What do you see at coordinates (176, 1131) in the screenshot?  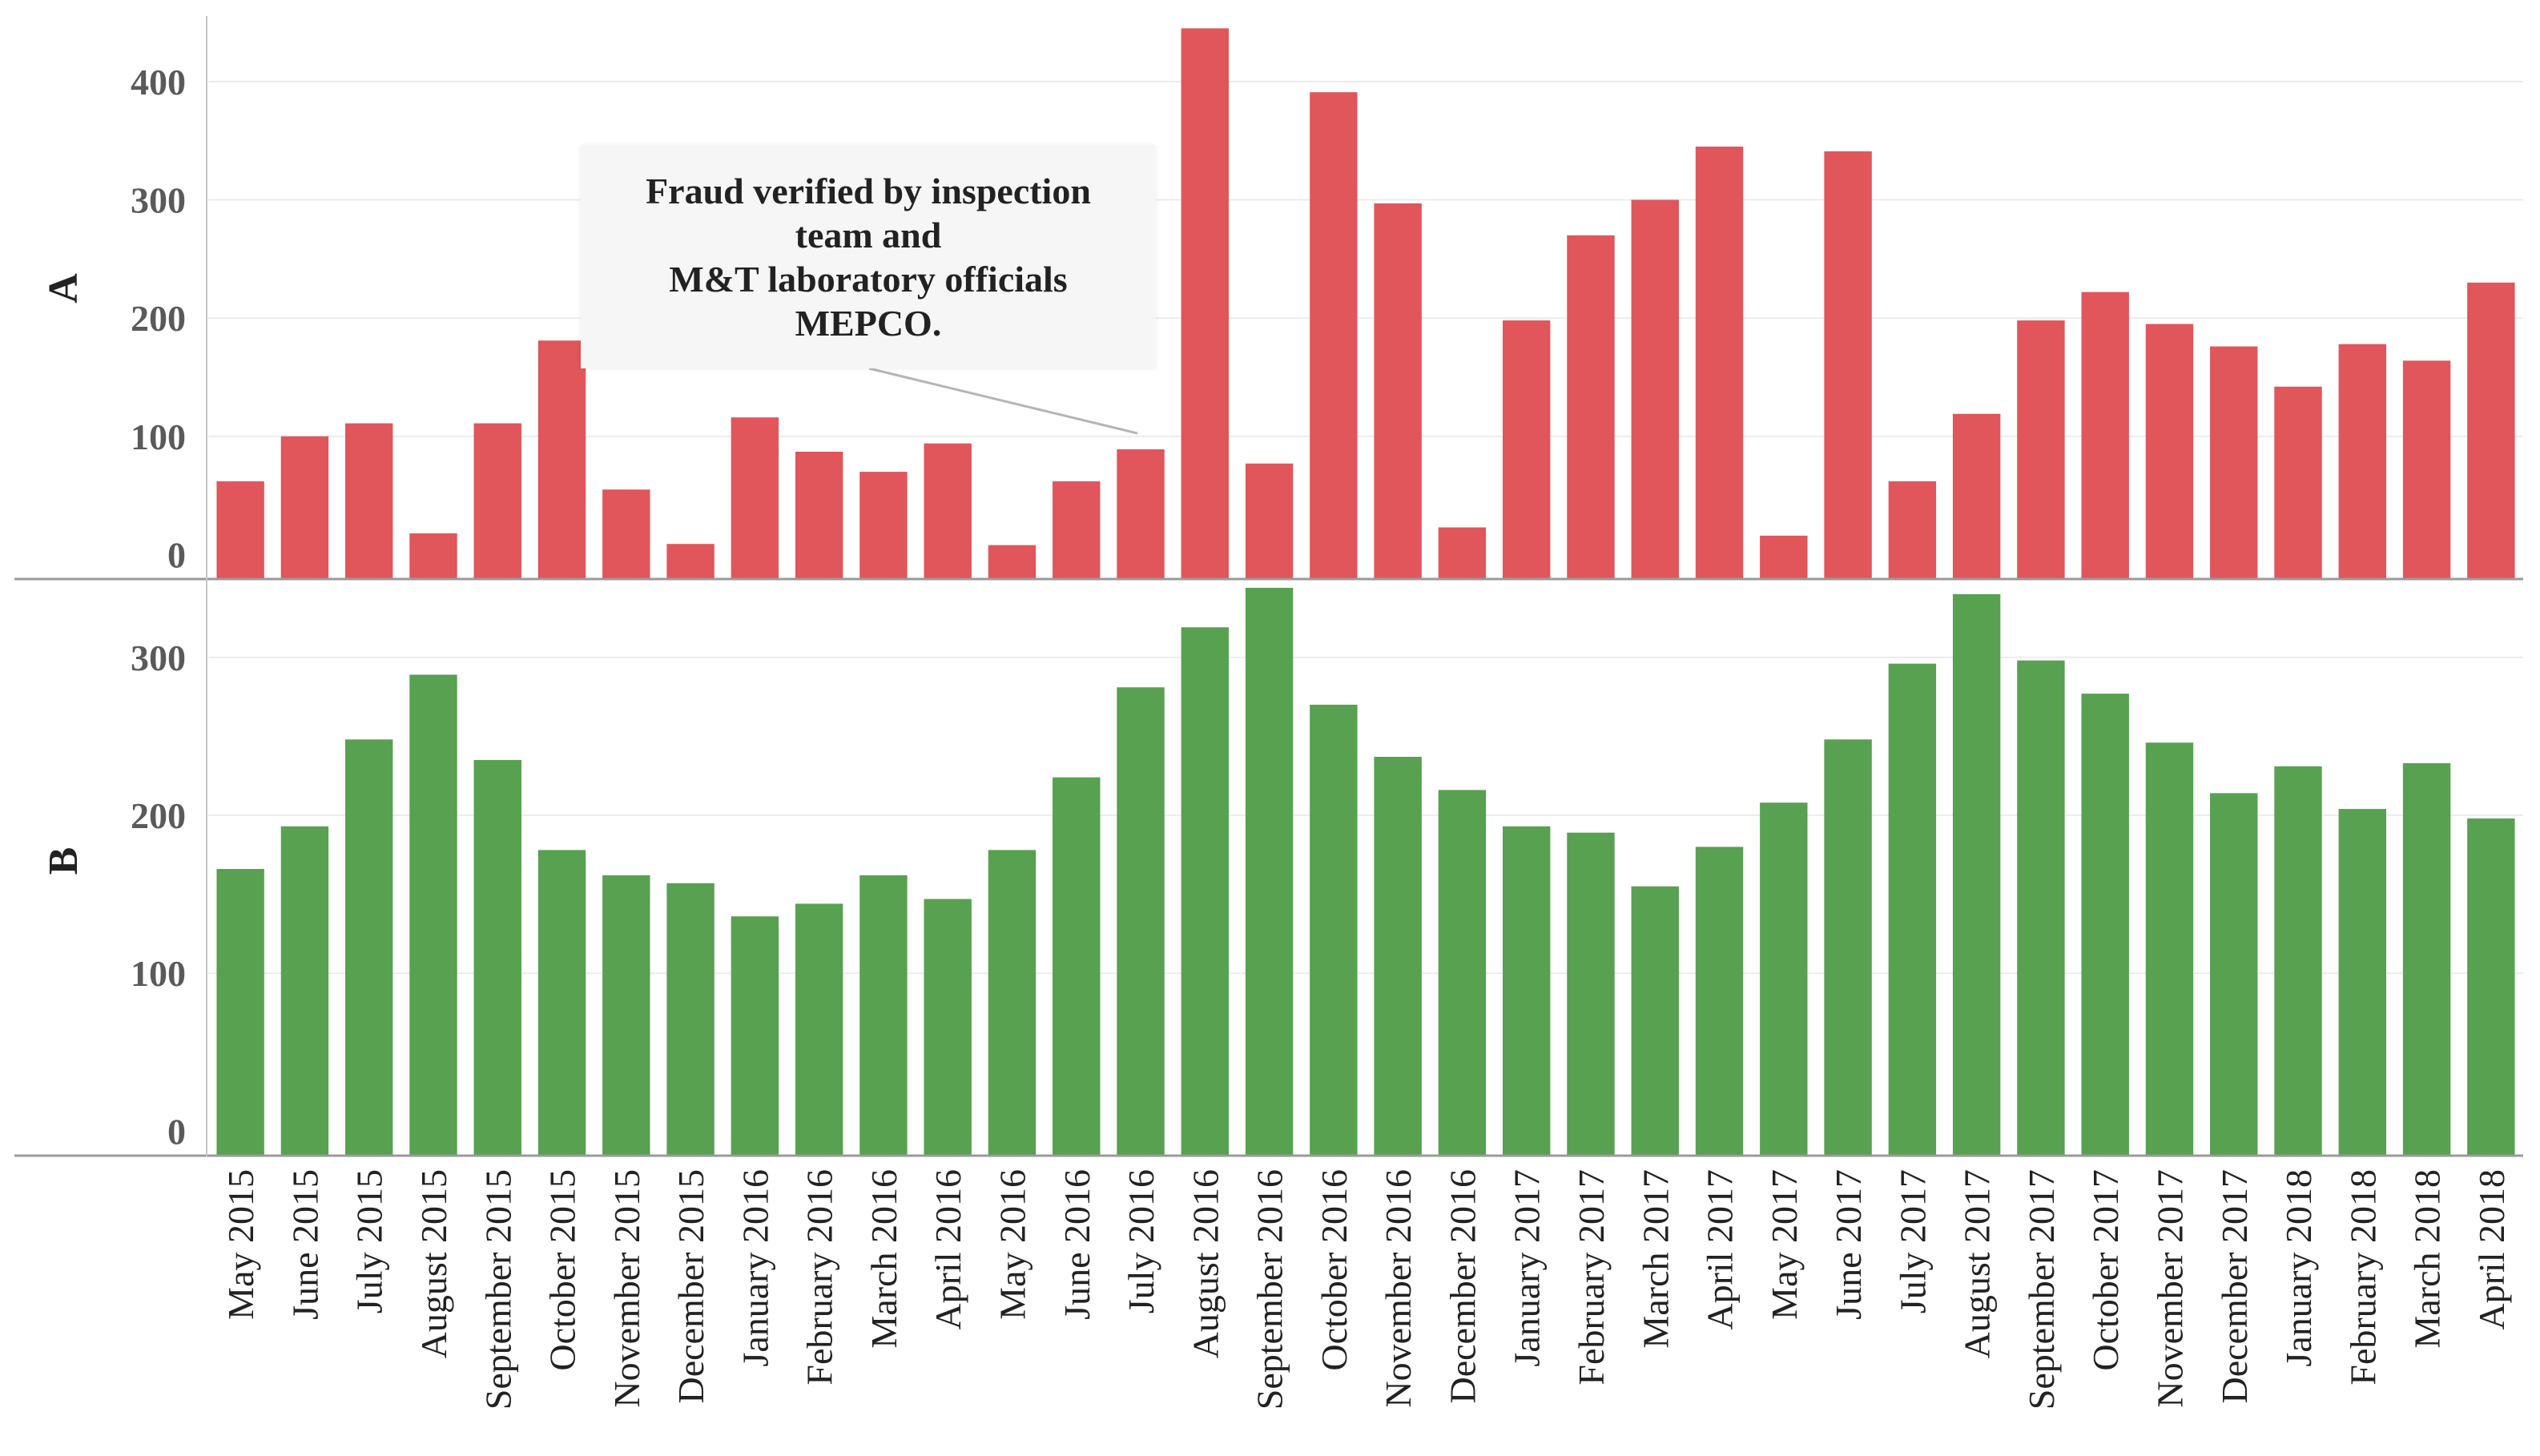 I see `y-tick-label: 0` at bounding box center [176, 1131].